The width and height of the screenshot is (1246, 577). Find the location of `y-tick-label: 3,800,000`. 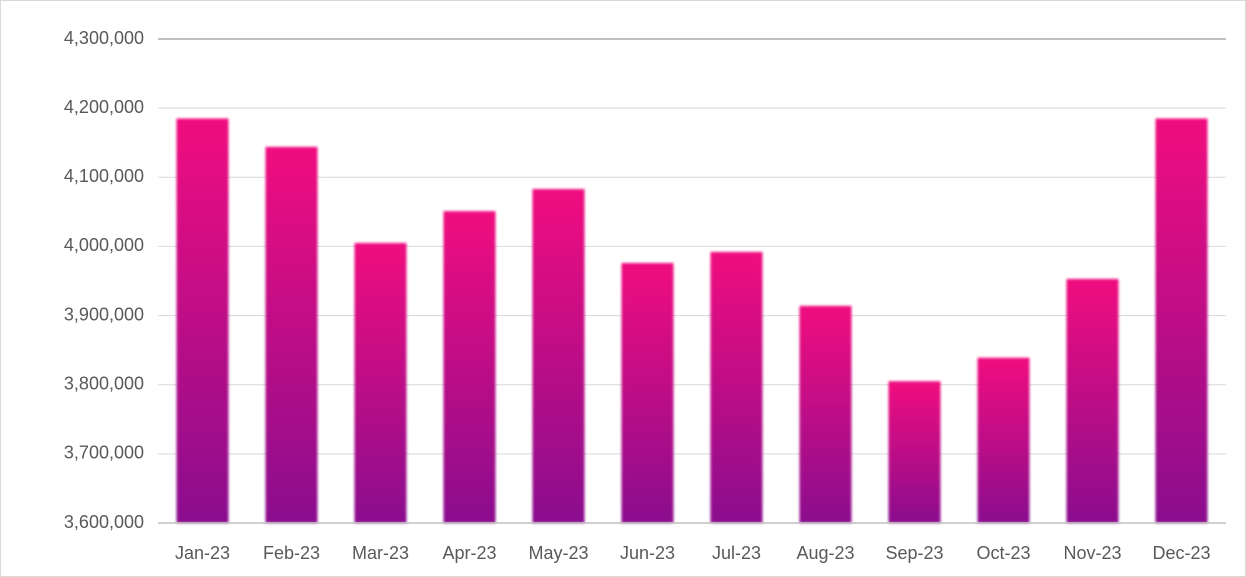

y-tick-label: 3,800,000 is located at coordinates (104, 383).